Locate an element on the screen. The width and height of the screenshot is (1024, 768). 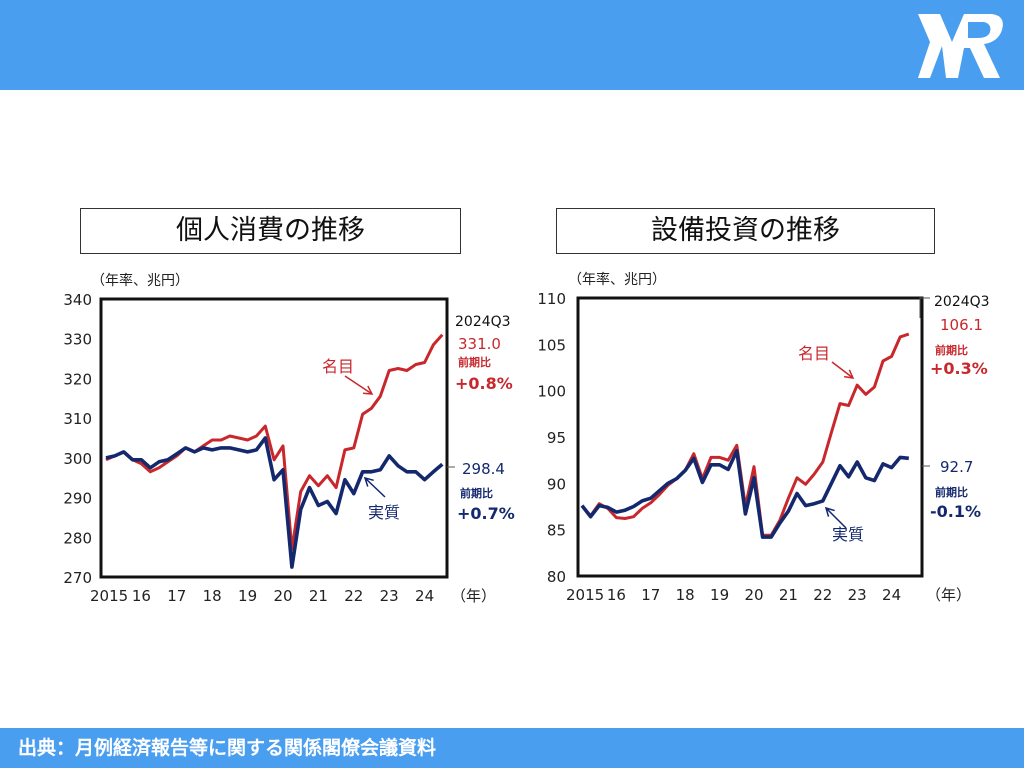
y-tick-label: 320 is located at coordinates (77, 379).